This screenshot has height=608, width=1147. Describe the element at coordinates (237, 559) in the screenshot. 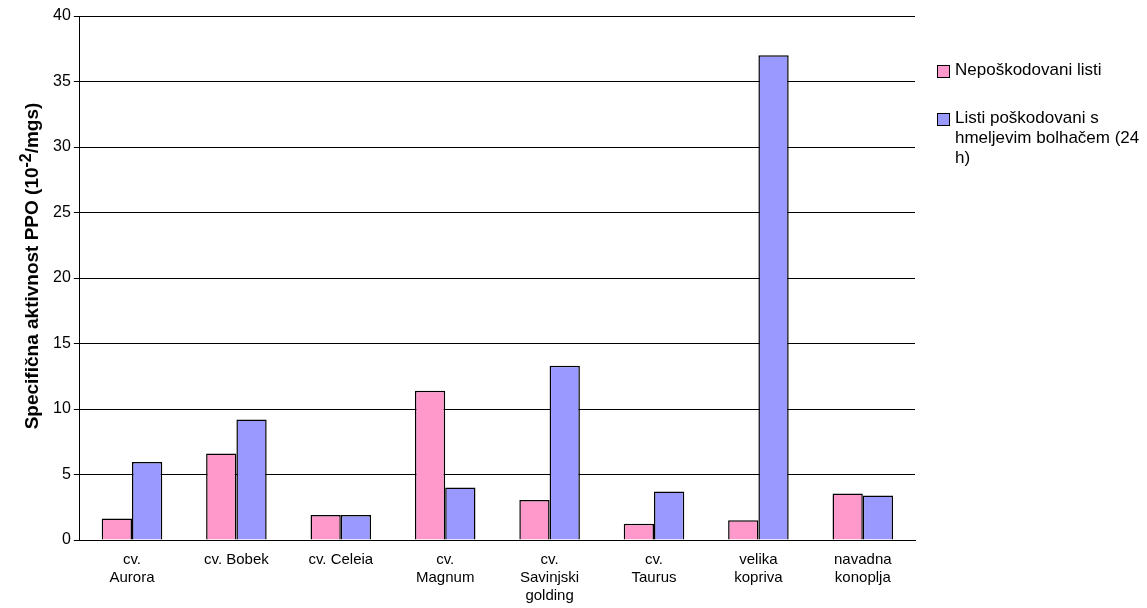

I see `x-tick-label: cv. Bobek` at that location.